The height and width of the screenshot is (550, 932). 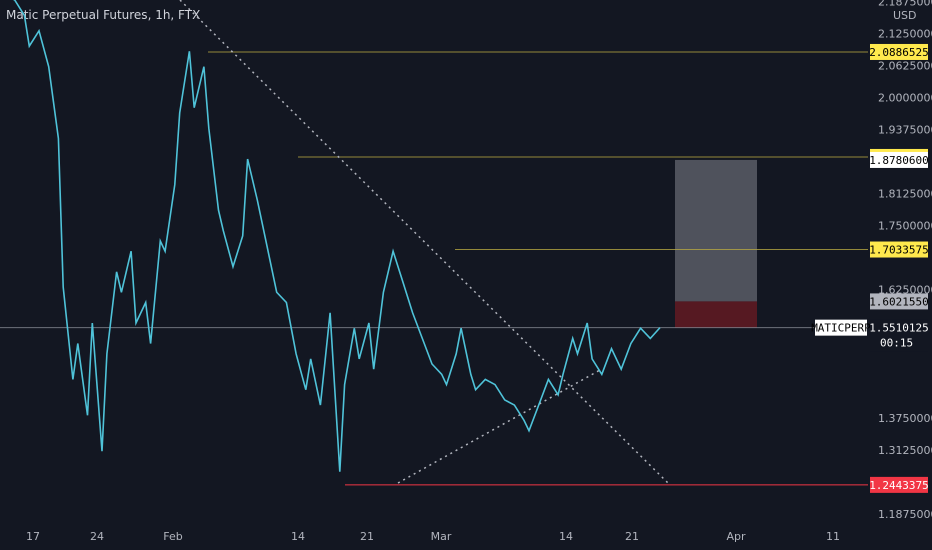 What do you see at coordinates (905, 514) in the screenshot?
I see `y-tick-label: 1.1875000` at bounding box center [905, 514].